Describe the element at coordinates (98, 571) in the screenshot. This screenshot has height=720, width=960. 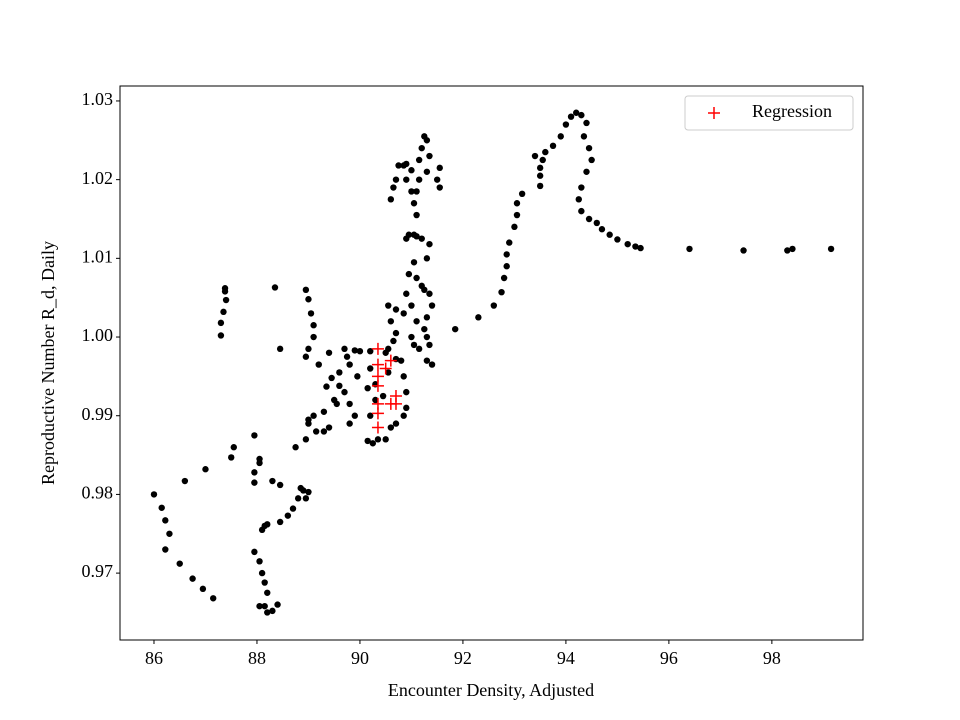
I see `y-tick-label: 0.97` at that location.